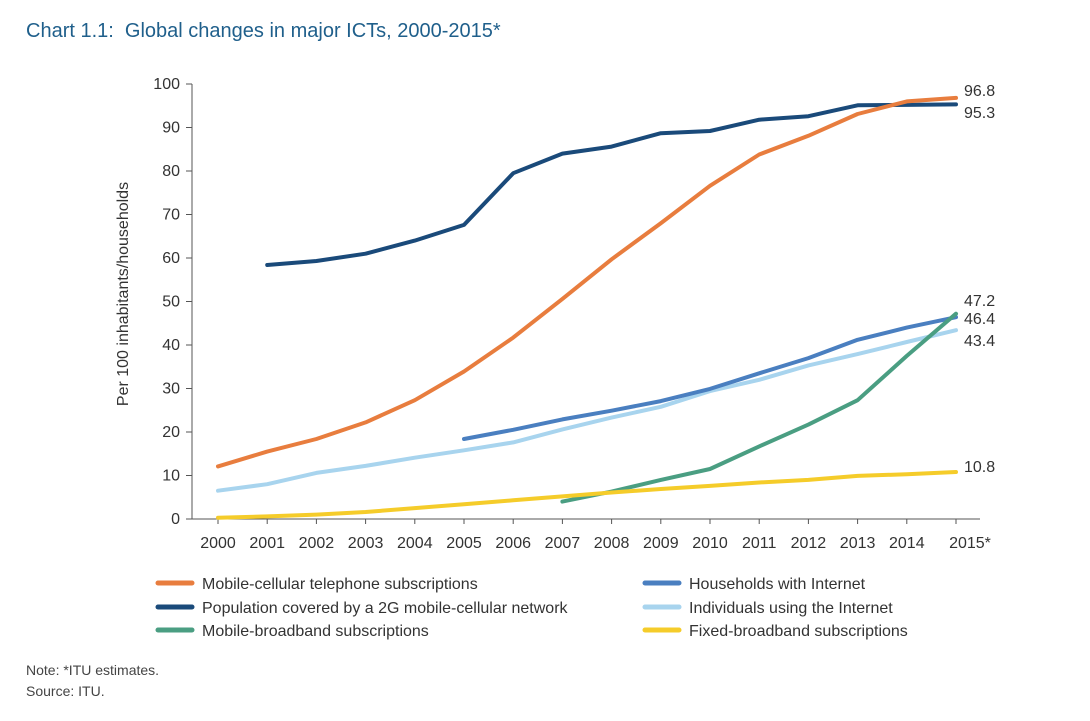 This screenshot has width=1090, height=721. I want to click on legend-item: Individuals using the Internet, so click(767, 608).